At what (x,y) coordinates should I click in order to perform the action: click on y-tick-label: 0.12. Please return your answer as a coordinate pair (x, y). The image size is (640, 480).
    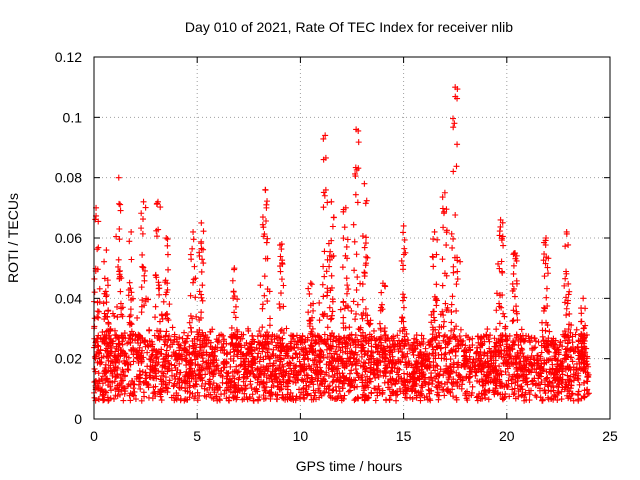
    Looking at the image, I should click on (68, 57).